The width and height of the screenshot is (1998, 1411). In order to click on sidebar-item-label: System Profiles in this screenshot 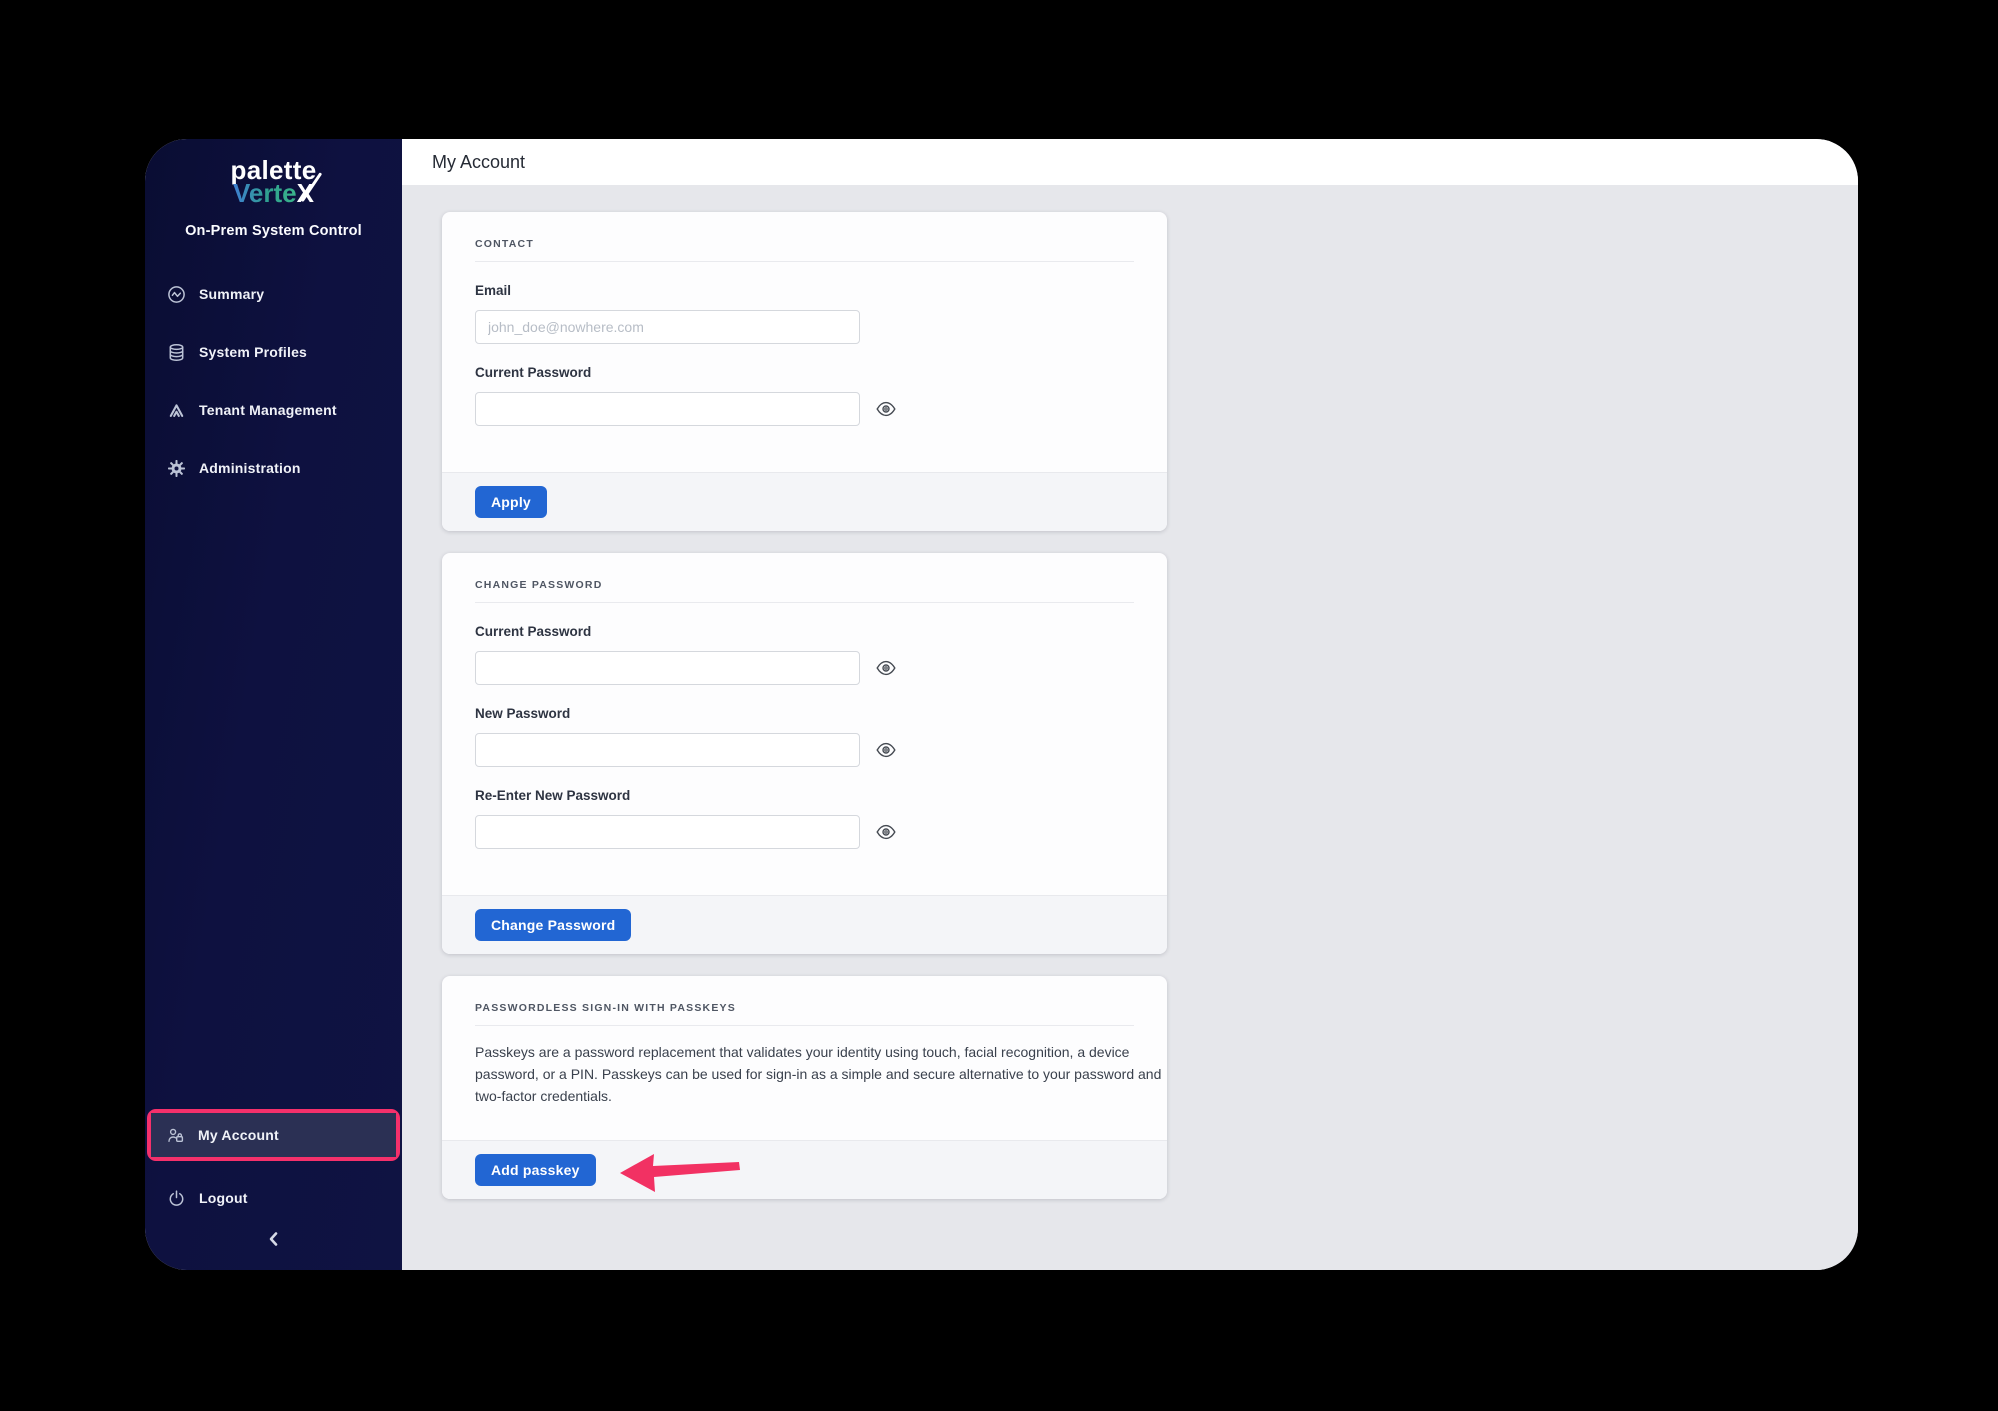, I will do `click(253, 352)`.